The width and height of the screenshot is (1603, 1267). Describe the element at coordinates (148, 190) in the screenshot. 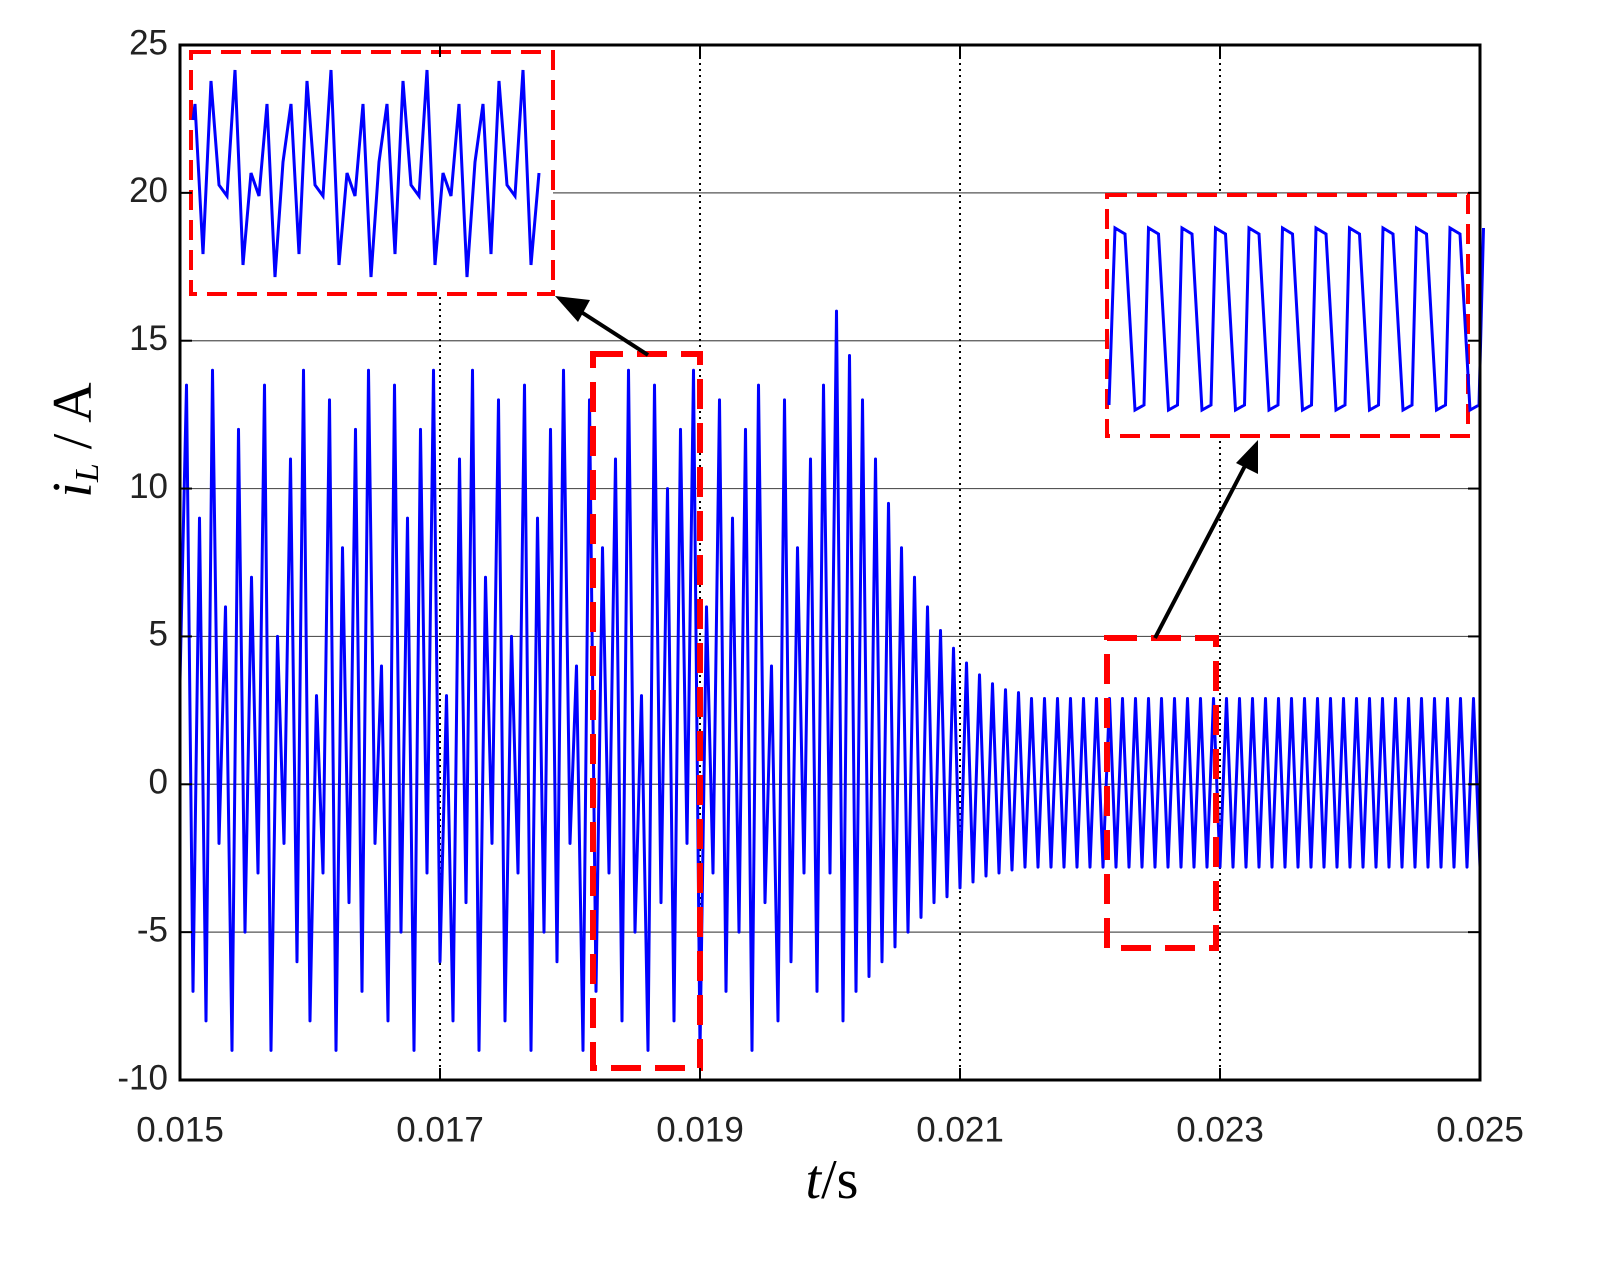

I see `y-tick-label: 20` at that location.